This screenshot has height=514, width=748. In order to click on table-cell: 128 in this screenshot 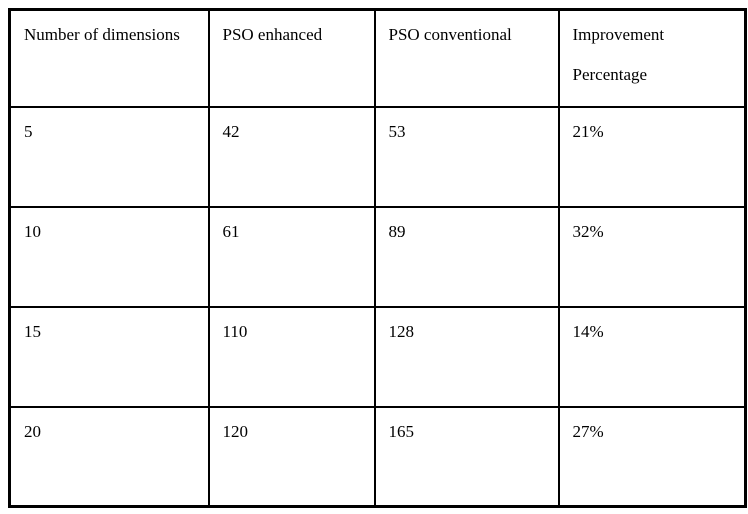, I will do `click(466, 356)`.